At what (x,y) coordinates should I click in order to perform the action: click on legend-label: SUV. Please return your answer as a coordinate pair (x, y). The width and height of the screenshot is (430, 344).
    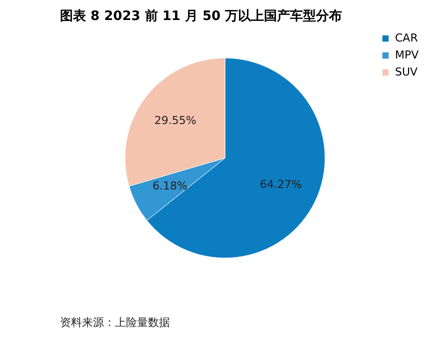
    Looking at the image, I should click on (406, 72).